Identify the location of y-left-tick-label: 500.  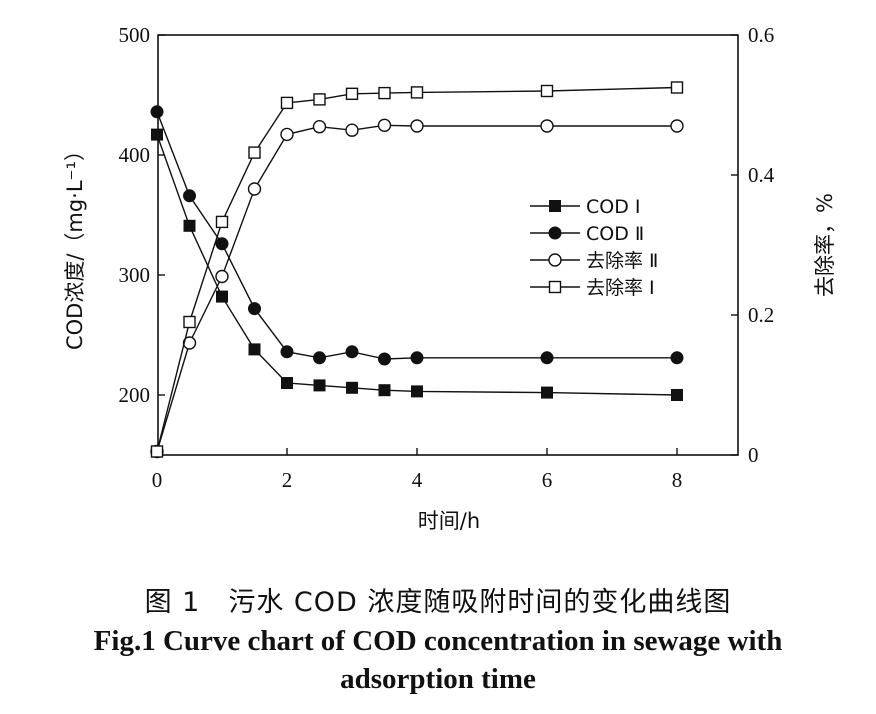
(135, 35).